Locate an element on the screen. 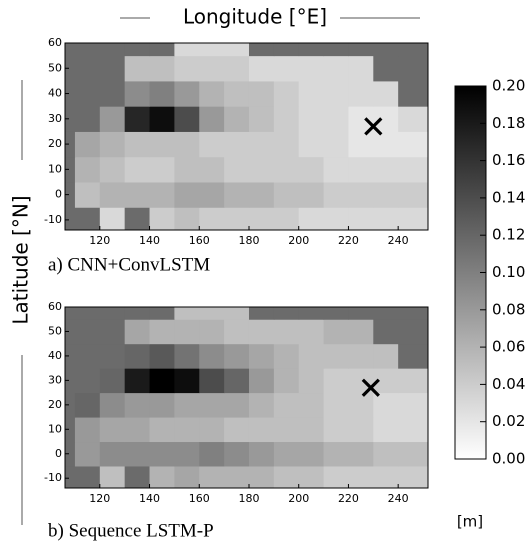 The width and height of the screenshot is (531, 548). y-tick-label: 30 is located at coordinates (55, 379).